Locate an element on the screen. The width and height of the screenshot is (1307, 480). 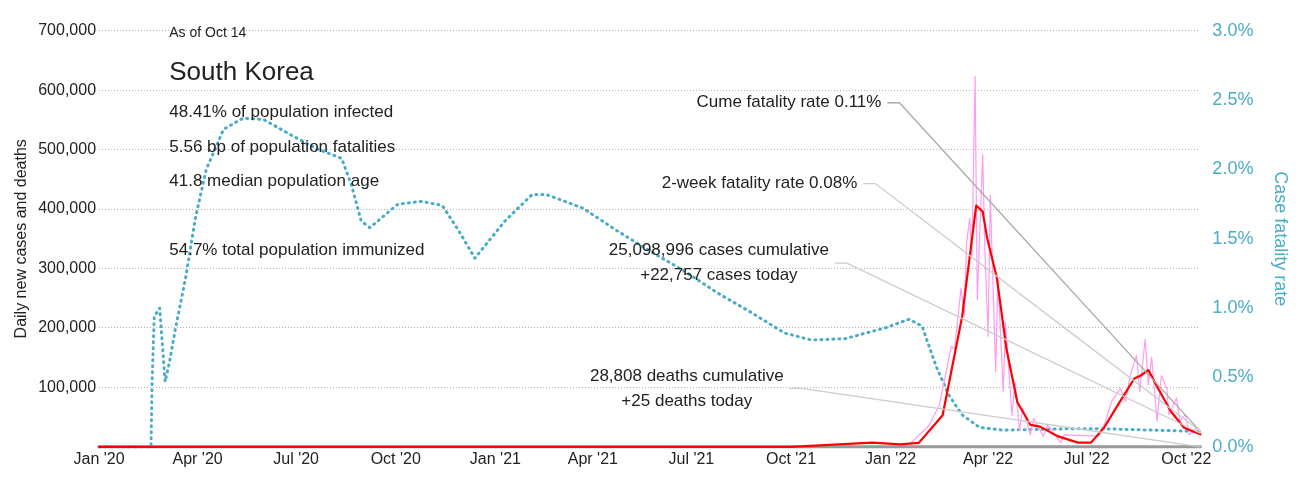
x-tick-label: Jul '22 is located at coordinates (1086, 458).